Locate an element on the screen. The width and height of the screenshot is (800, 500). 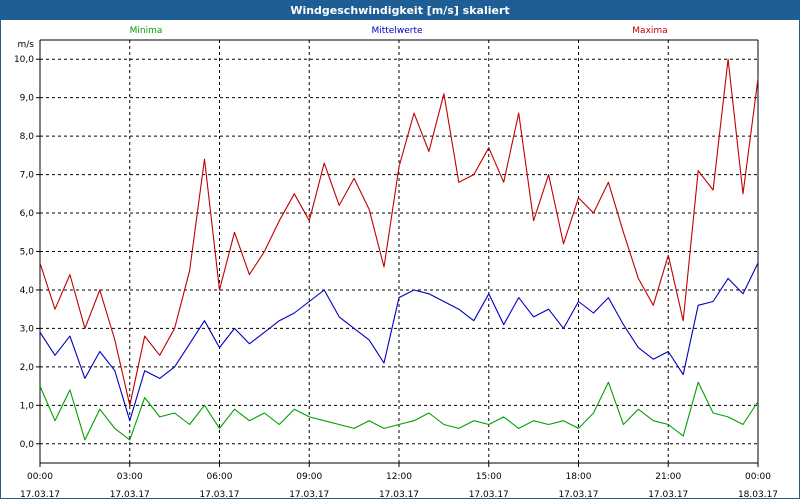
y-tick-label: 7,0 is located at coordinates (27, 176).